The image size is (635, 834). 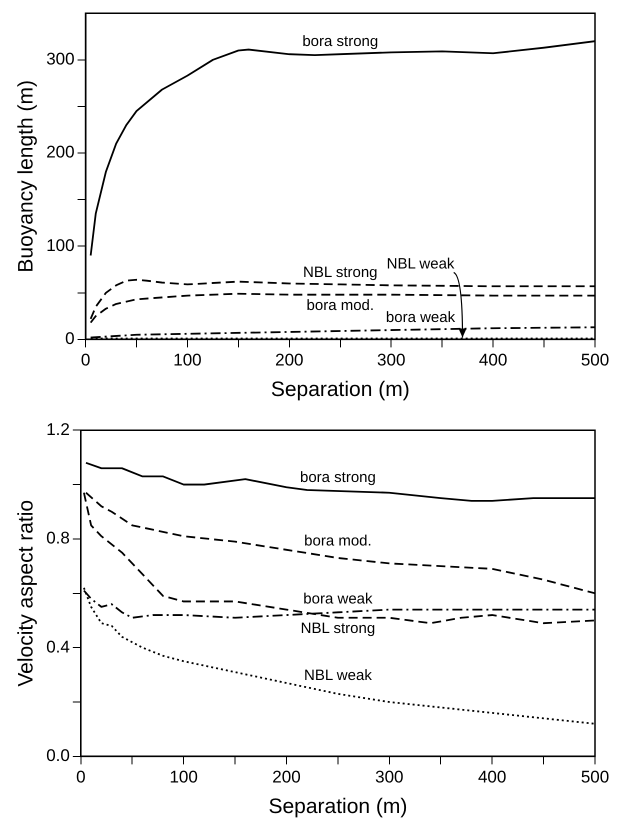 What do you see at coordinates (60, 245) in the screenshot?
I see `y-tick-label: 100` at bounding box center [60, 245].